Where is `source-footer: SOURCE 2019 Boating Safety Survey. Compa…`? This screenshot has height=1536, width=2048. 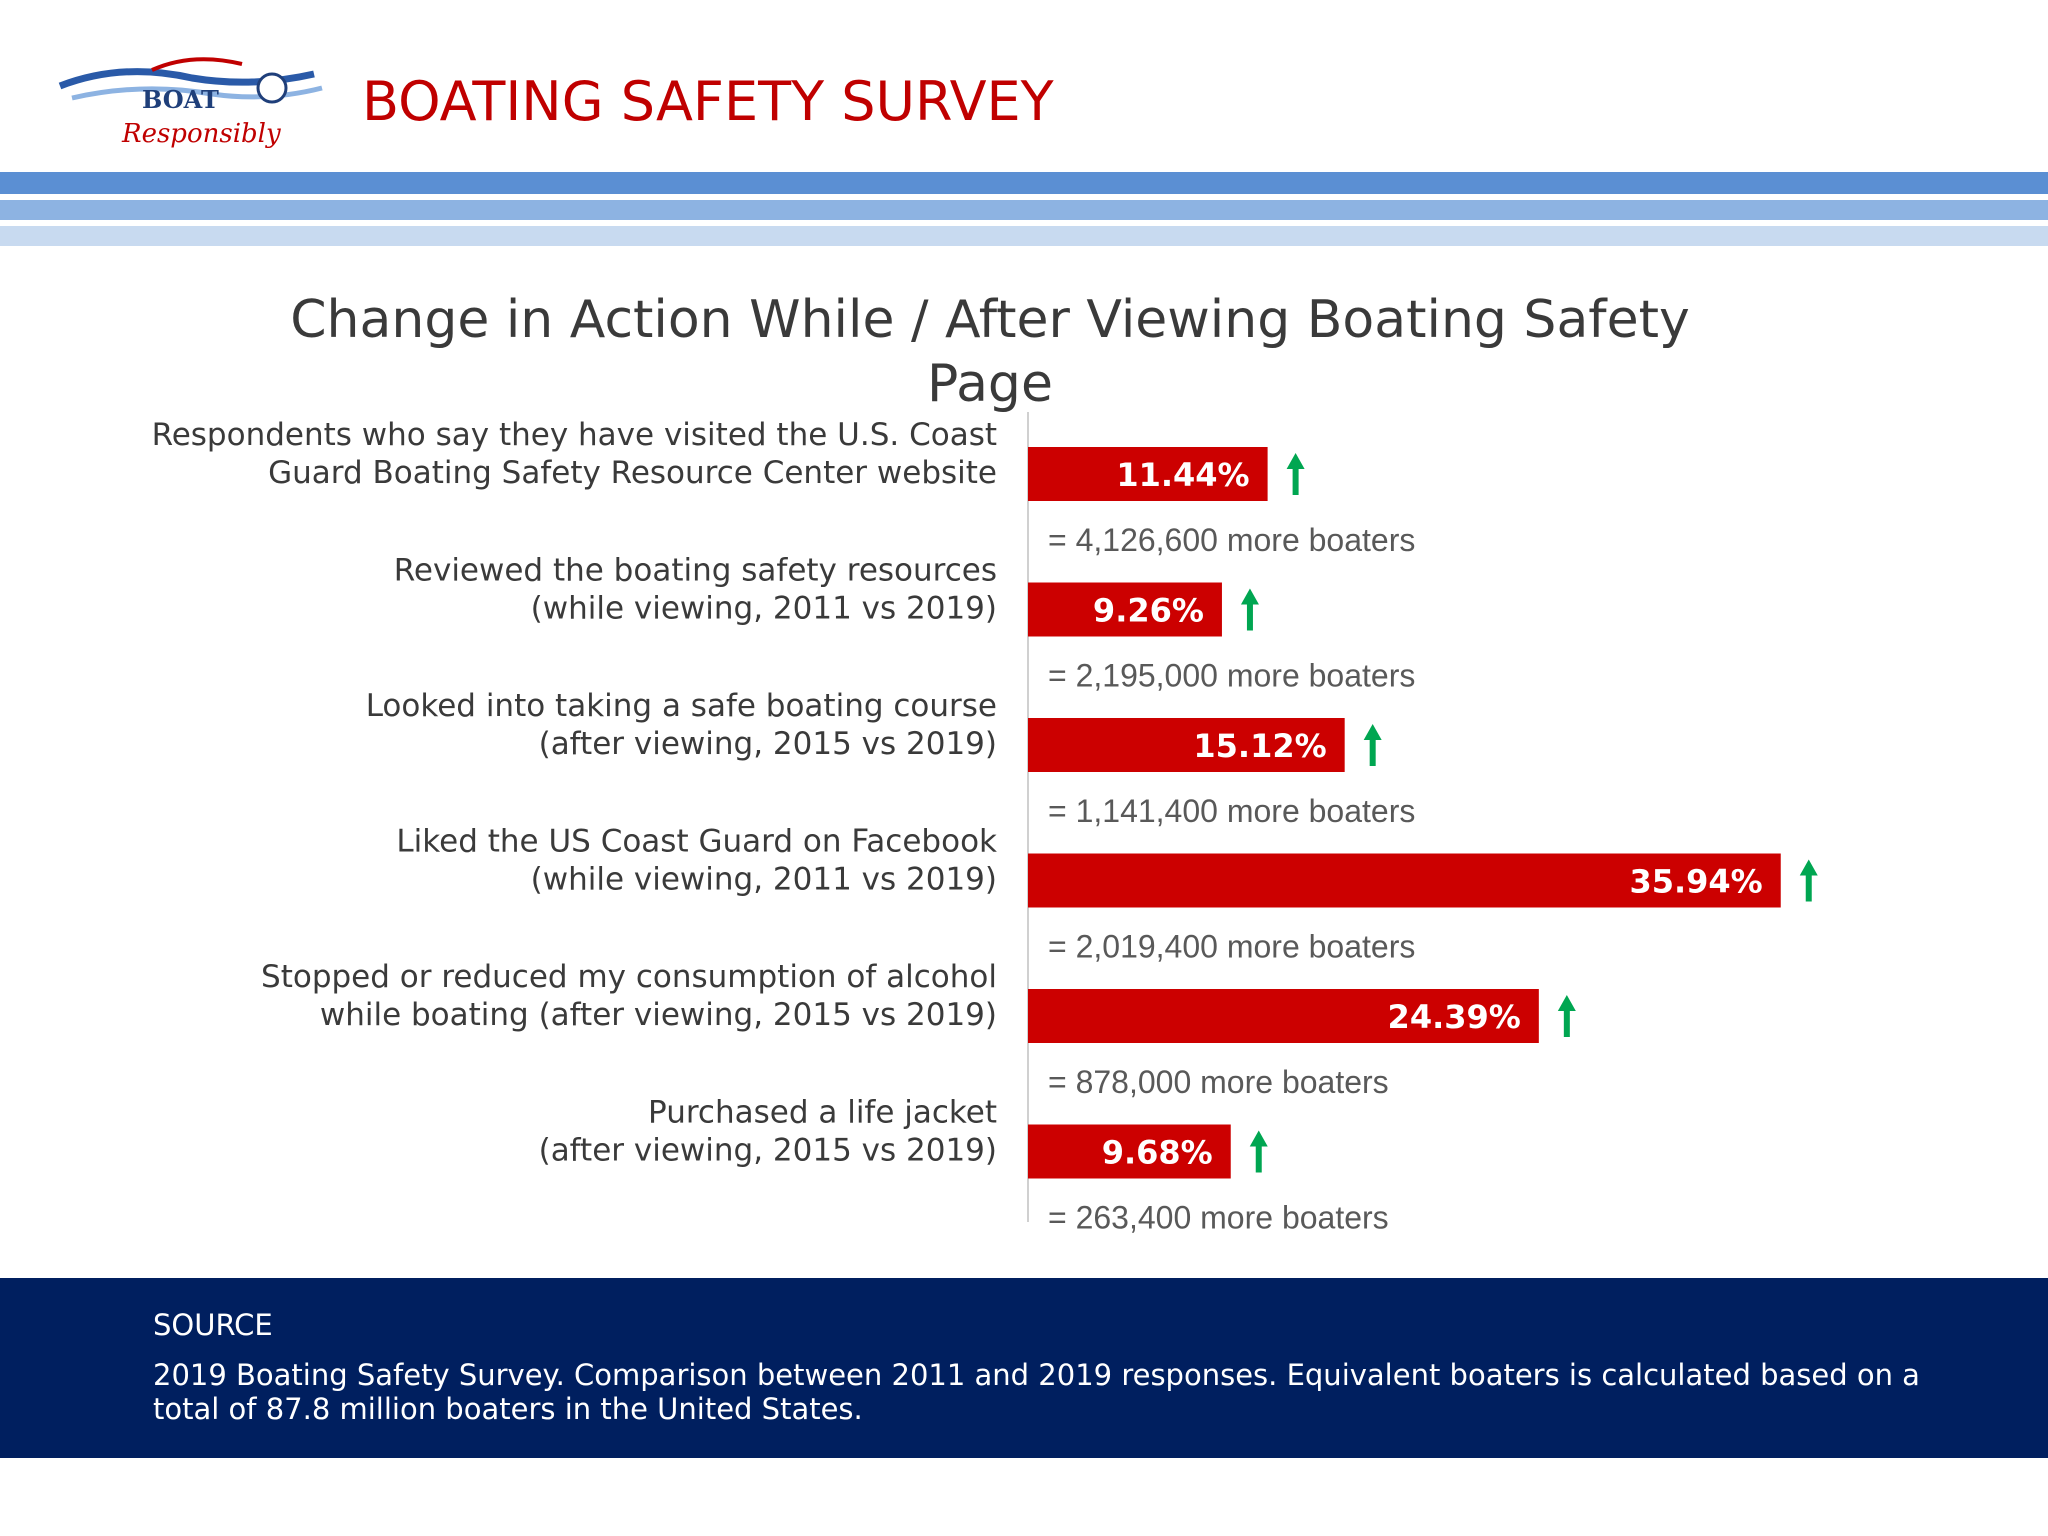
source-footer: SOURCE 2019 Boating Safety Survey. Compa… is located at coordinates (1024, 1368).